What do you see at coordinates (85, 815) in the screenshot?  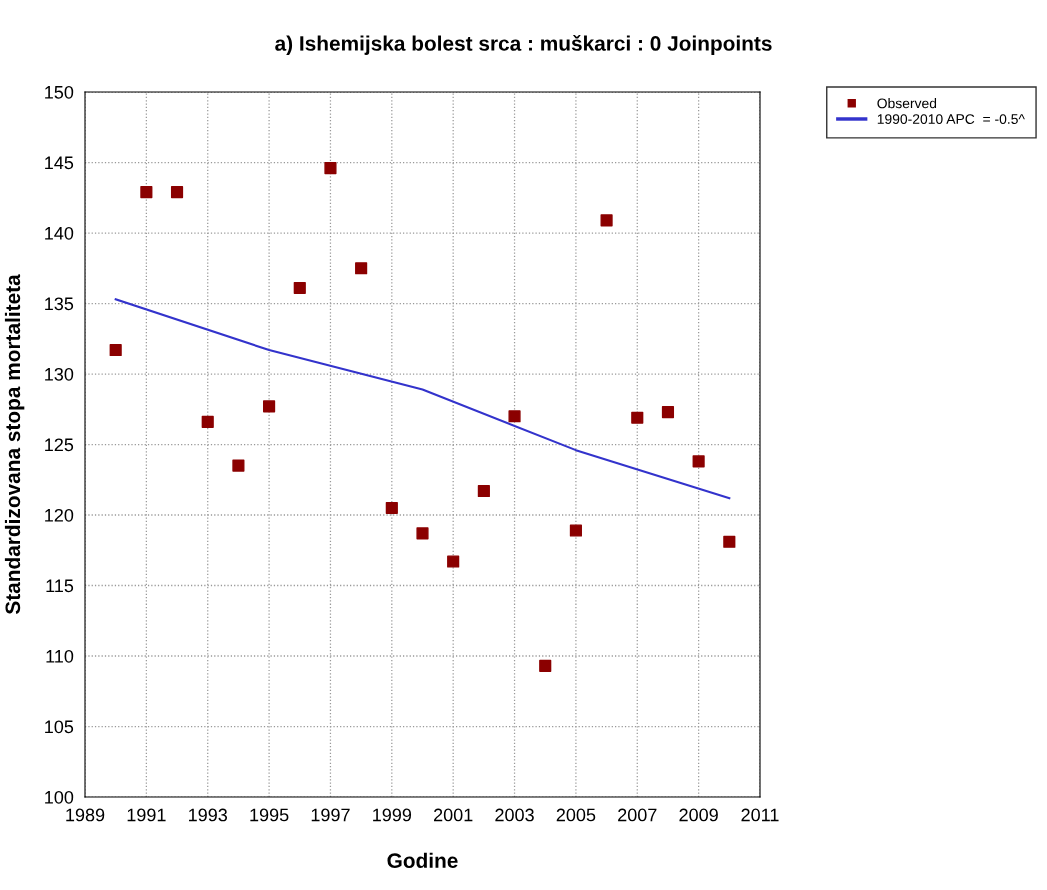 I see `x-tick-label: 1989` at bounding box center [85, 815].